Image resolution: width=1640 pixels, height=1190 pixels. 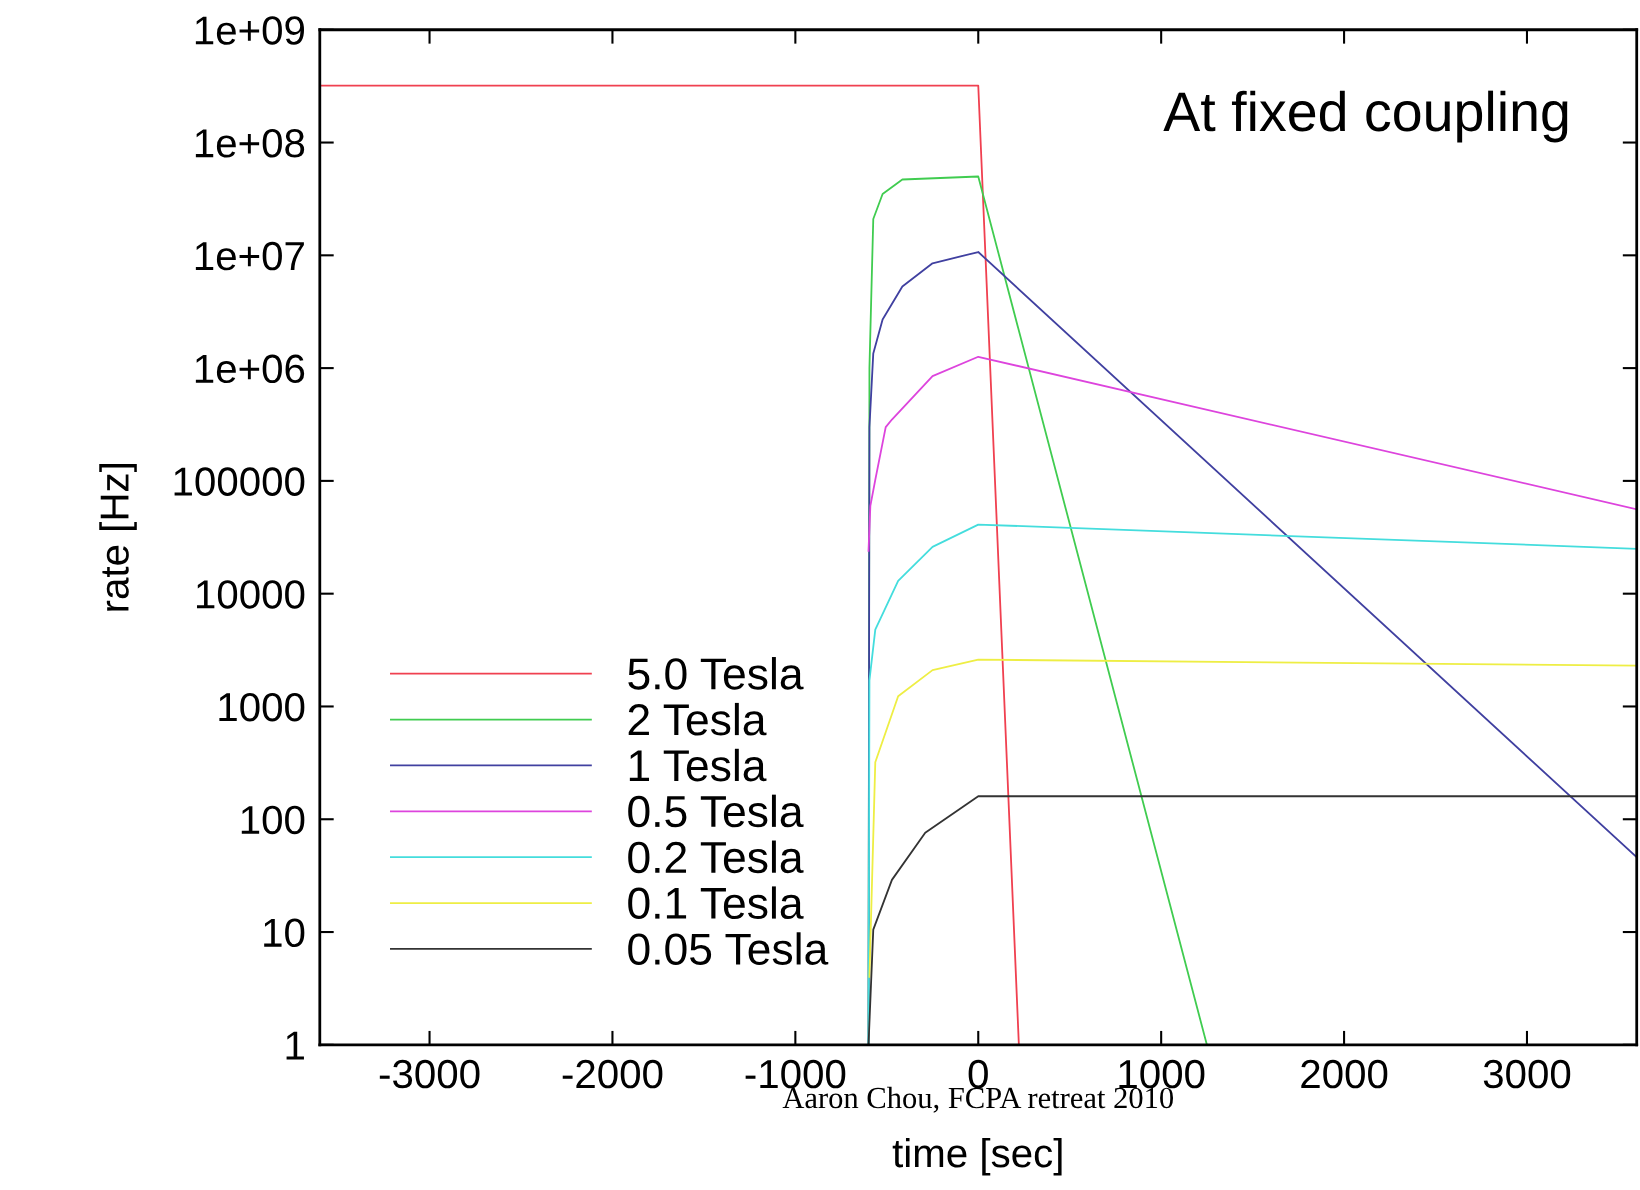 I want to click on x-tick-label: -1000, so click(x=795, y=1074).